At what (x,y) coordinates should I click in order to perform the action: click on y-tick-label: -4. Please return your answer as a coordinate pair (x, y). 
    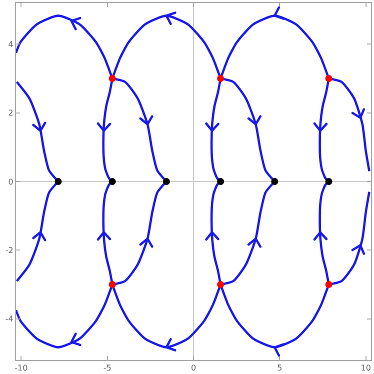
    Looking at the image, I should click on (9, 319).